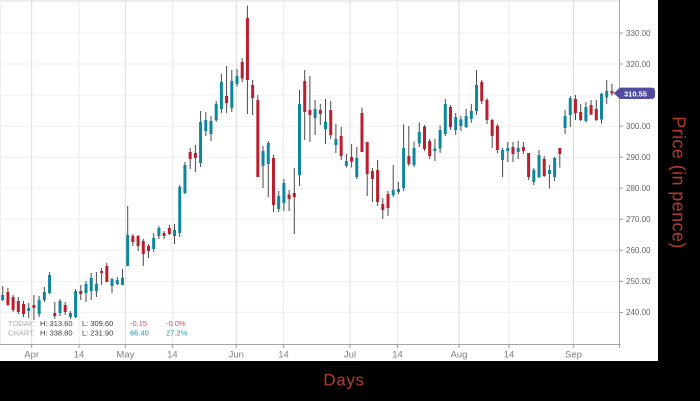 The width and height of the screenshot is (700, 401). Describe the element at coordinates (56, 323) in the screenshot. I see `svg-text: H: 313.60` at that location.